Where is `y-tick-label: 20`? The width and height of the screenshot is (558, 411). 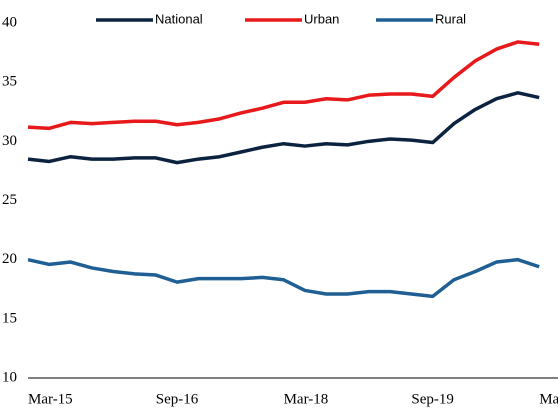 y-tick-label: 20 is located at coordinates (9, 259).